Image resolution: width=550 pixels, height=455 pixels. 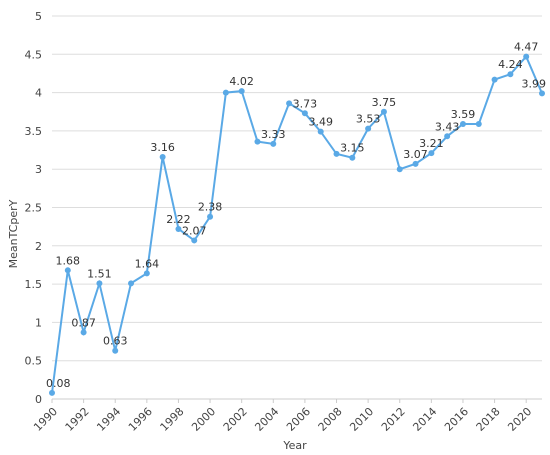 I want to click on x-tick-label: 2012, so click(x=393, y=419).